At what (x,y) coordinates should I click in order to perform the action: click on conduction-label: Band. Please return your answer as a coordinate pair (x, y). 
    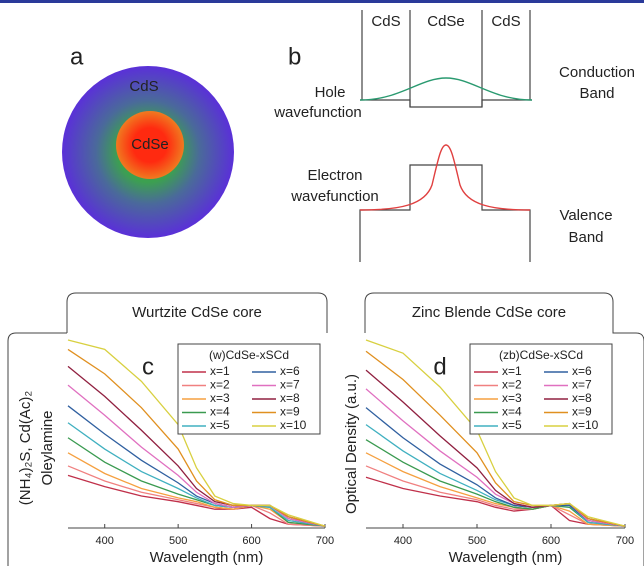
    Looking at the image, I should click on (596, 93).